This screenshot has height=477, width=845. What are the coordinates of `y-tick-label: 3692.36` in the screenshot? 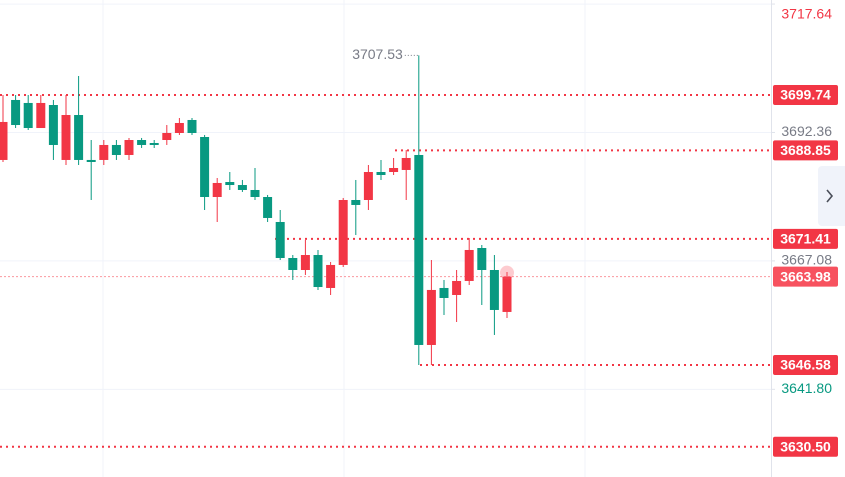 It's located at (806, 131).